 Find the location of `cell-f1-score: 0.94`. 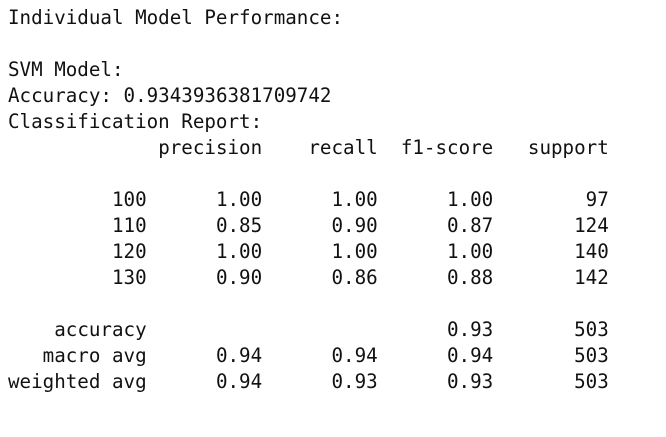

cell-f1-score: 0.94 is located at coordinates (470, 355).